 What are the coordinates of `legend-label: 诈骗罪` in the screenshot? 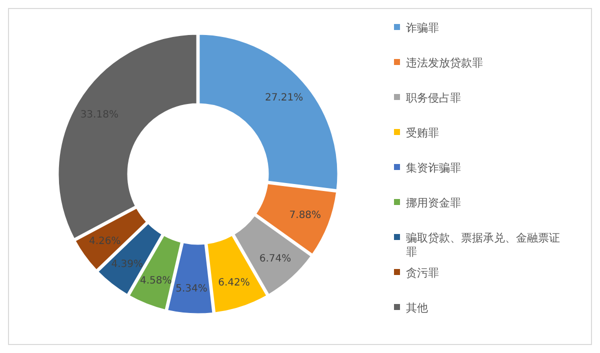 It's located at (422, 28).